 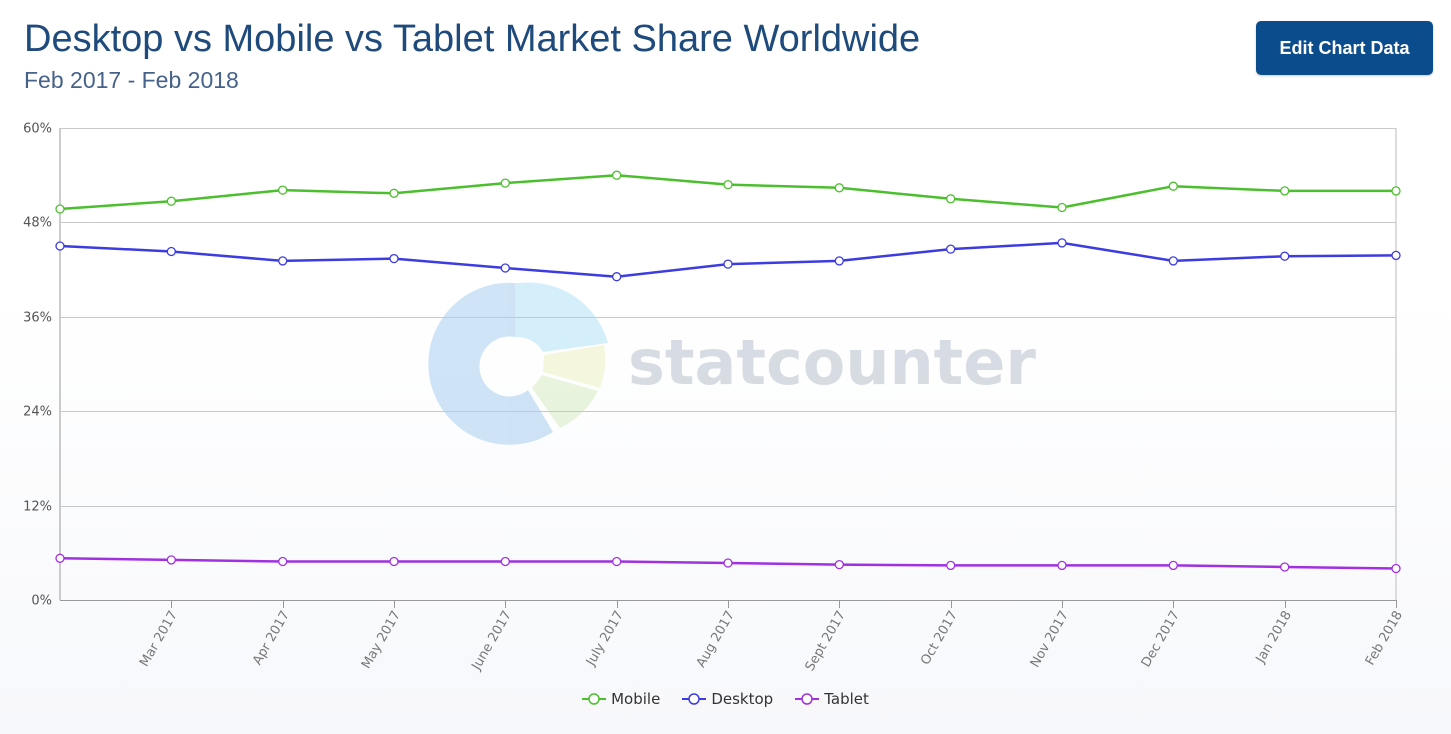 I want to click on watermark-text: statcounter, so click(x=832, y=362).